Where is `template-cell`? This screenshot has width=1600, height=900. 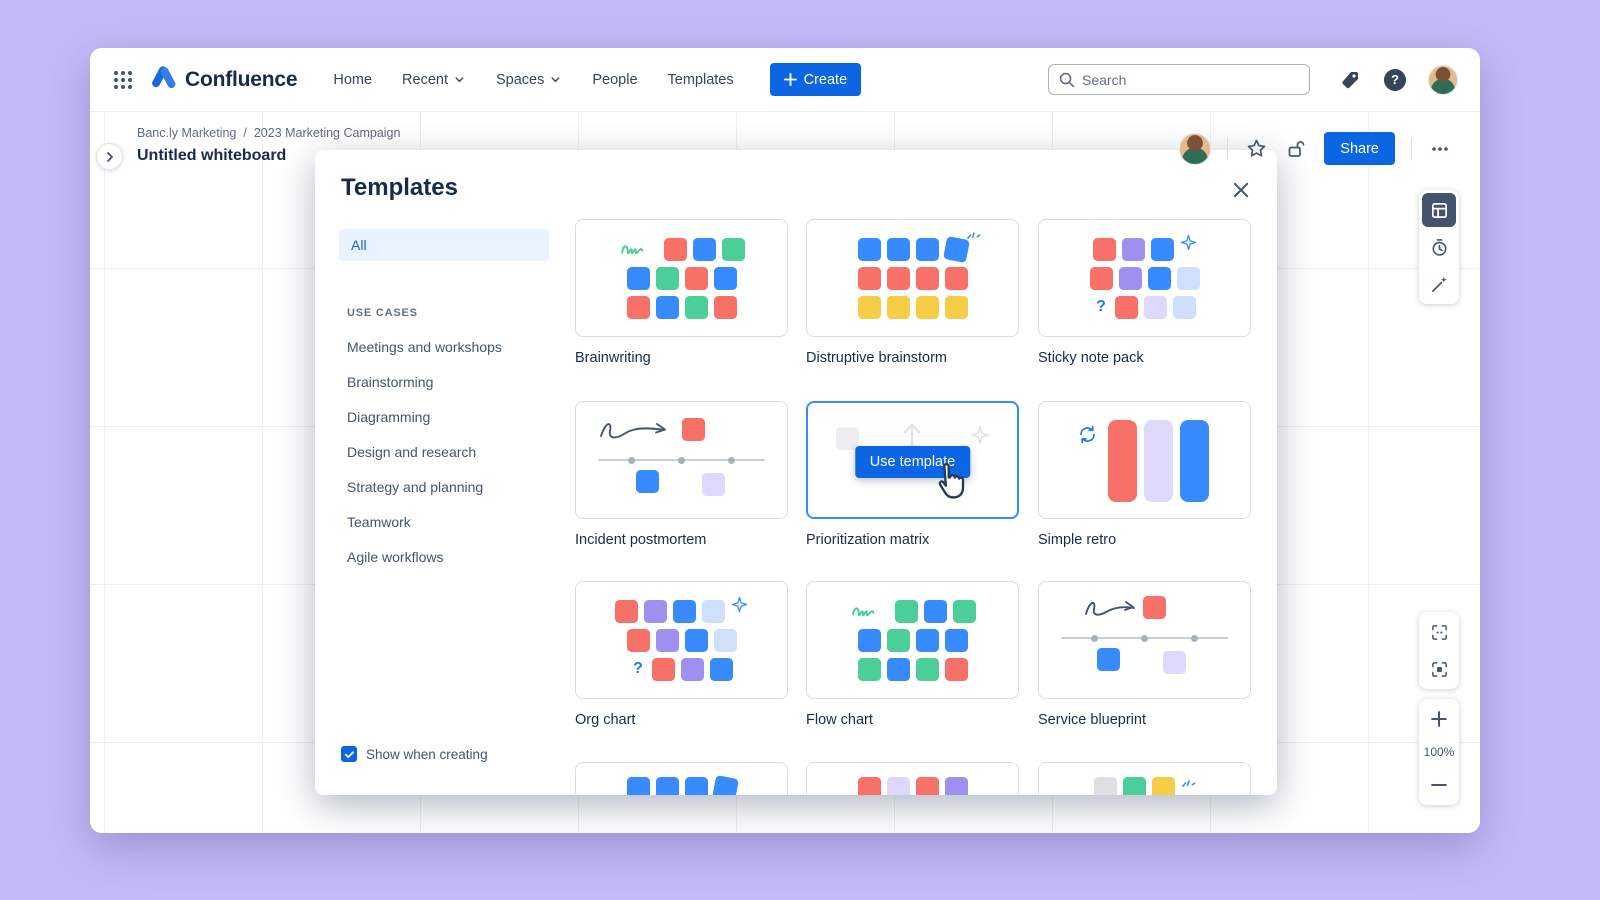 template-cell is located at coordinates (912, 778).